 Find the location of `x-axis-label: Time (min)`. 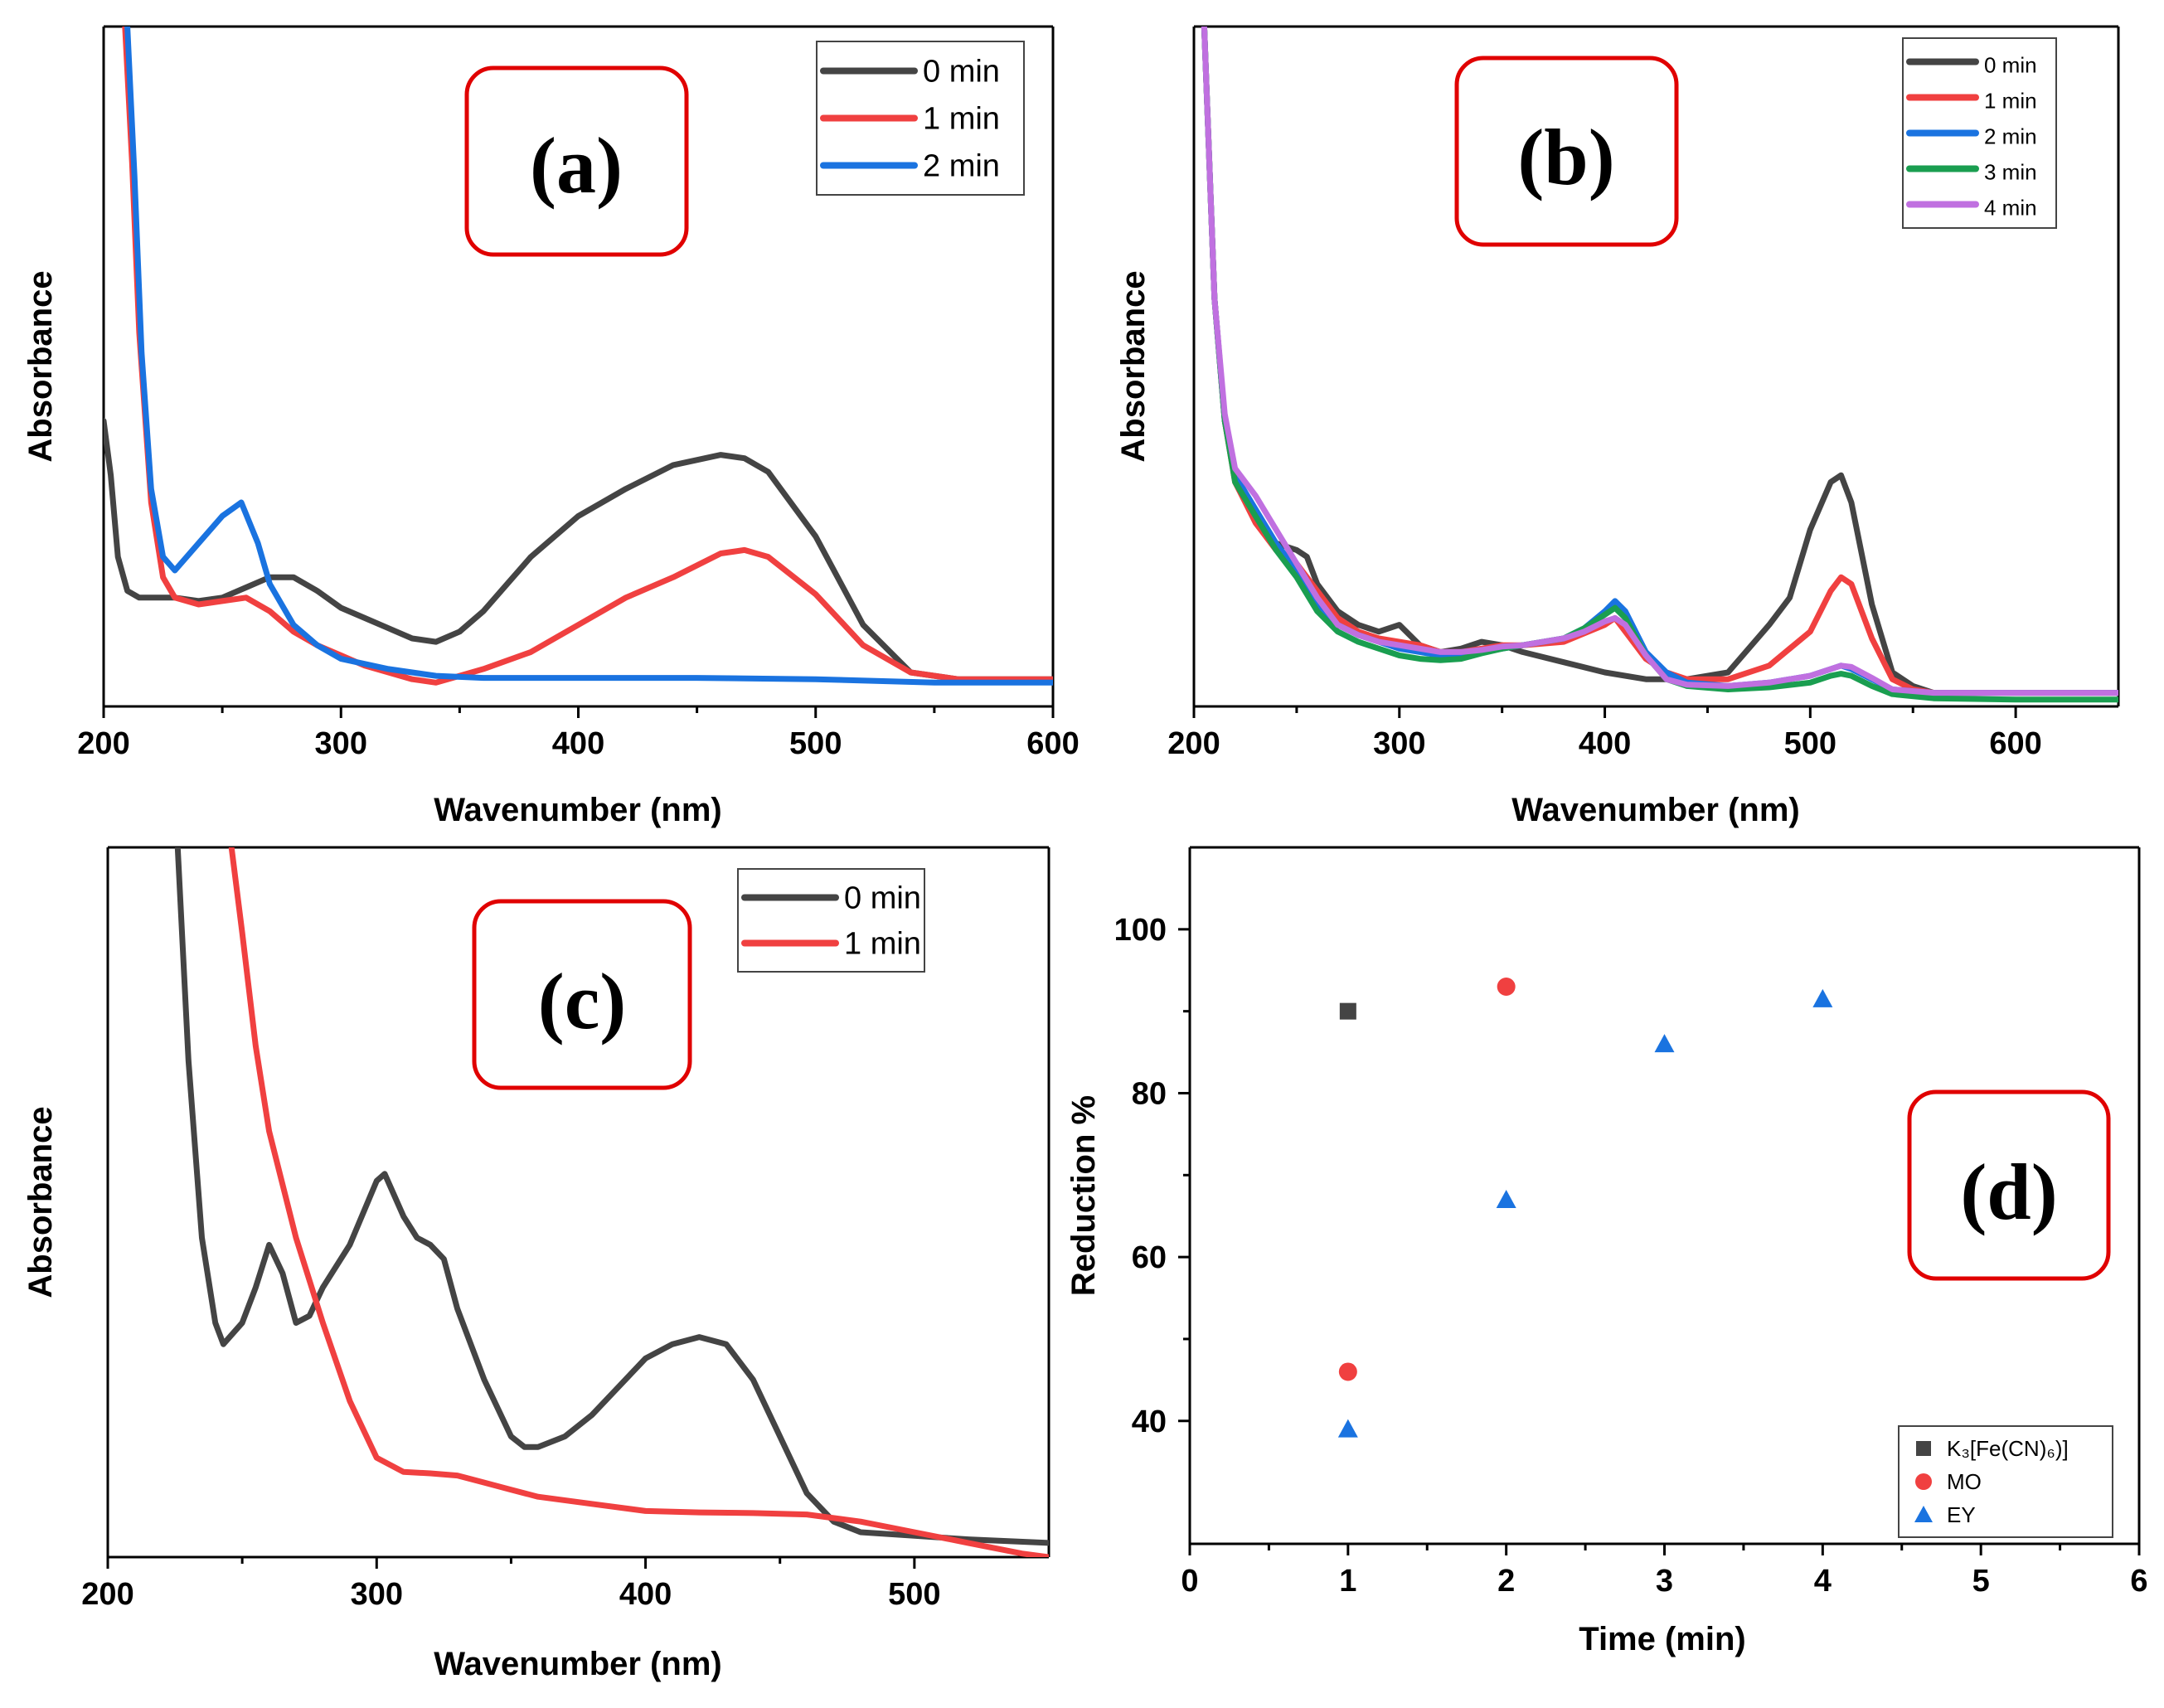

x-axis-label: Time (min) is located at coordinates (1662, 1639).